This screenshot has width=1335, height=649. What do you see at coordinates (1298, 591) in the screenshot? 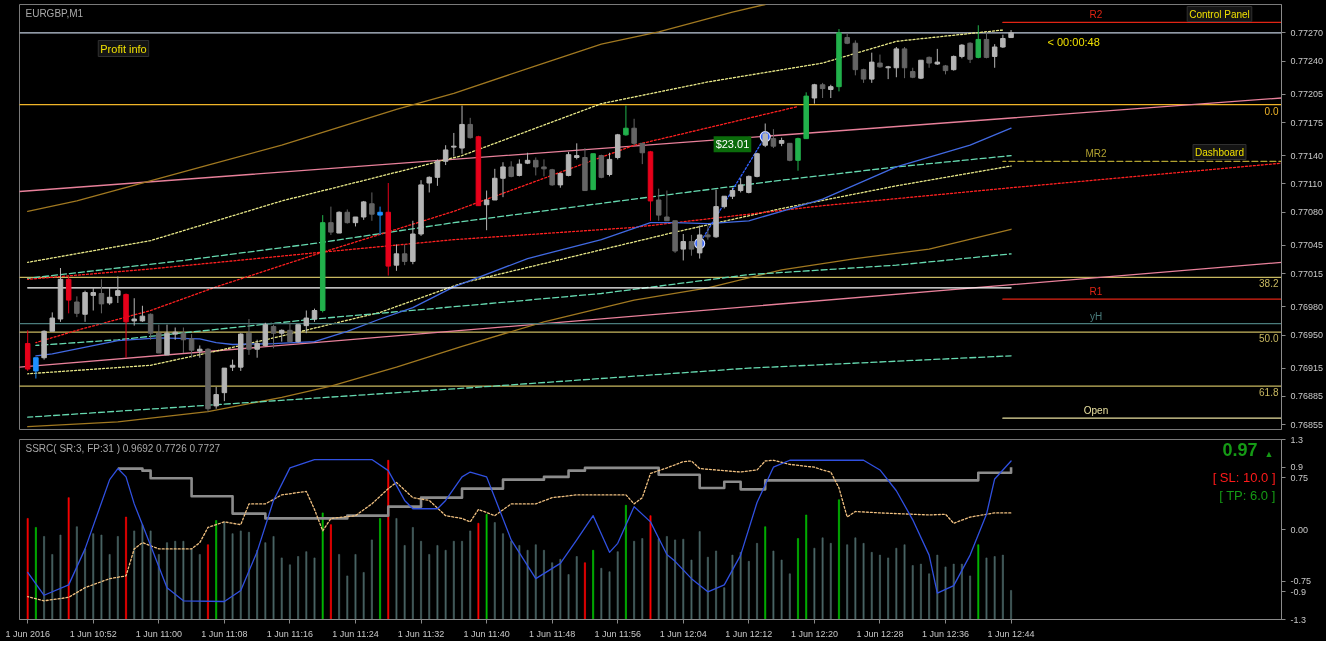
I see `y-tick-label: -0.9` at bounding box center [1298, 591].